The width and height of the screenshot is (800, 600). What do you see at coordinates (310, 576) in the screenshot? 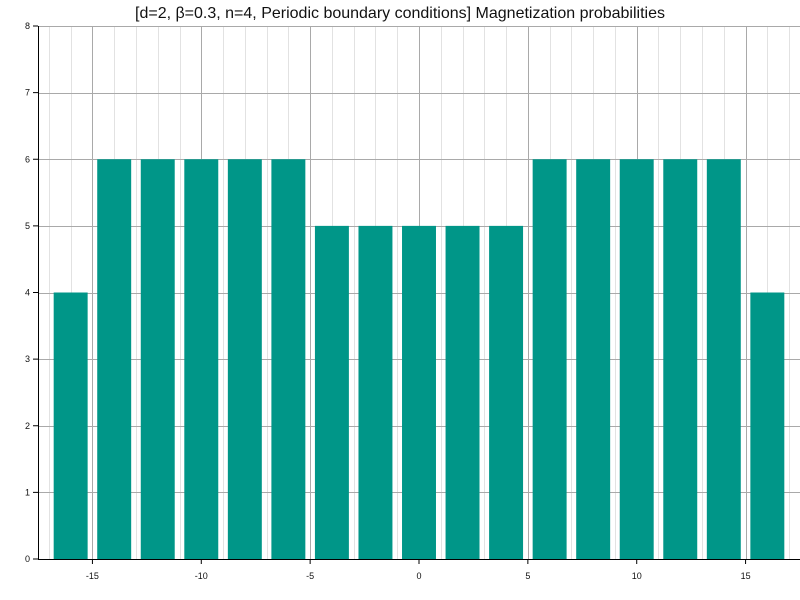
I see `x-tick-label: -5` at bounding box center [310, 576].